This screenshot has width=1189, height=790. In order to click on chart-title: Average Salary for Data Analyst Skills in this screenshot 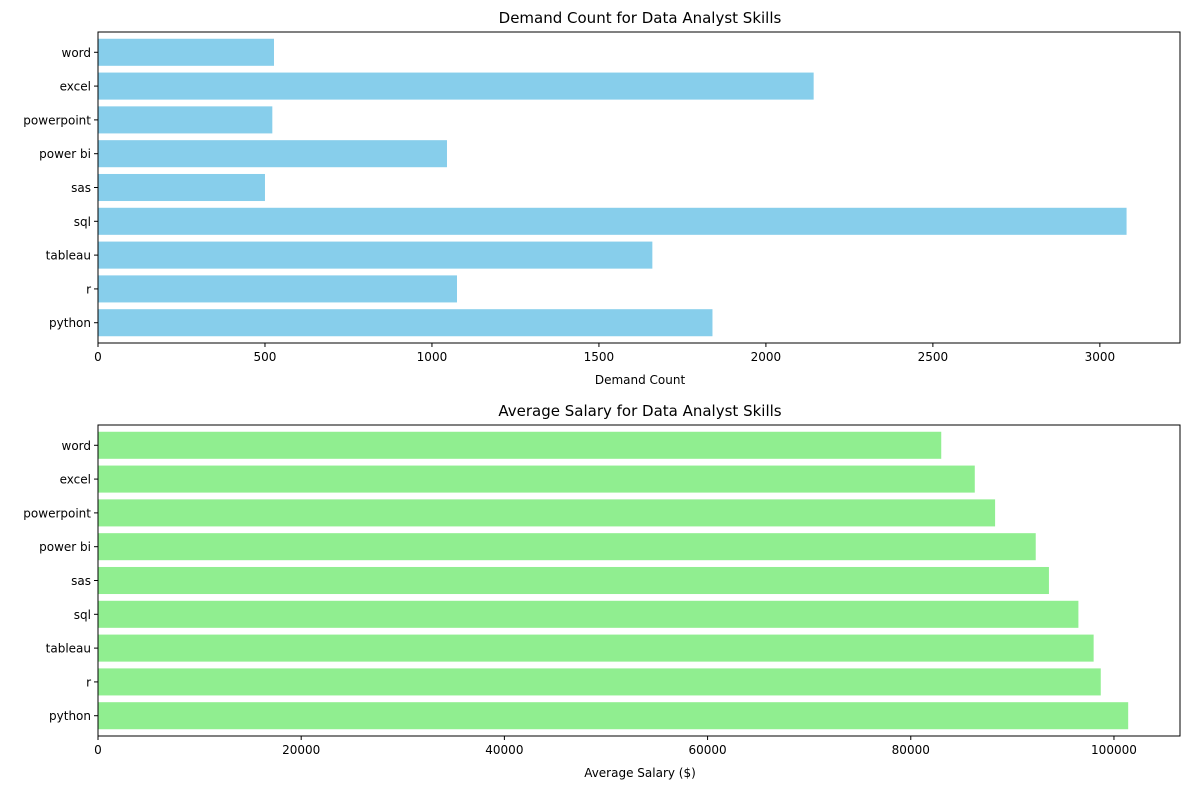, I will do `click(639, 411)`.